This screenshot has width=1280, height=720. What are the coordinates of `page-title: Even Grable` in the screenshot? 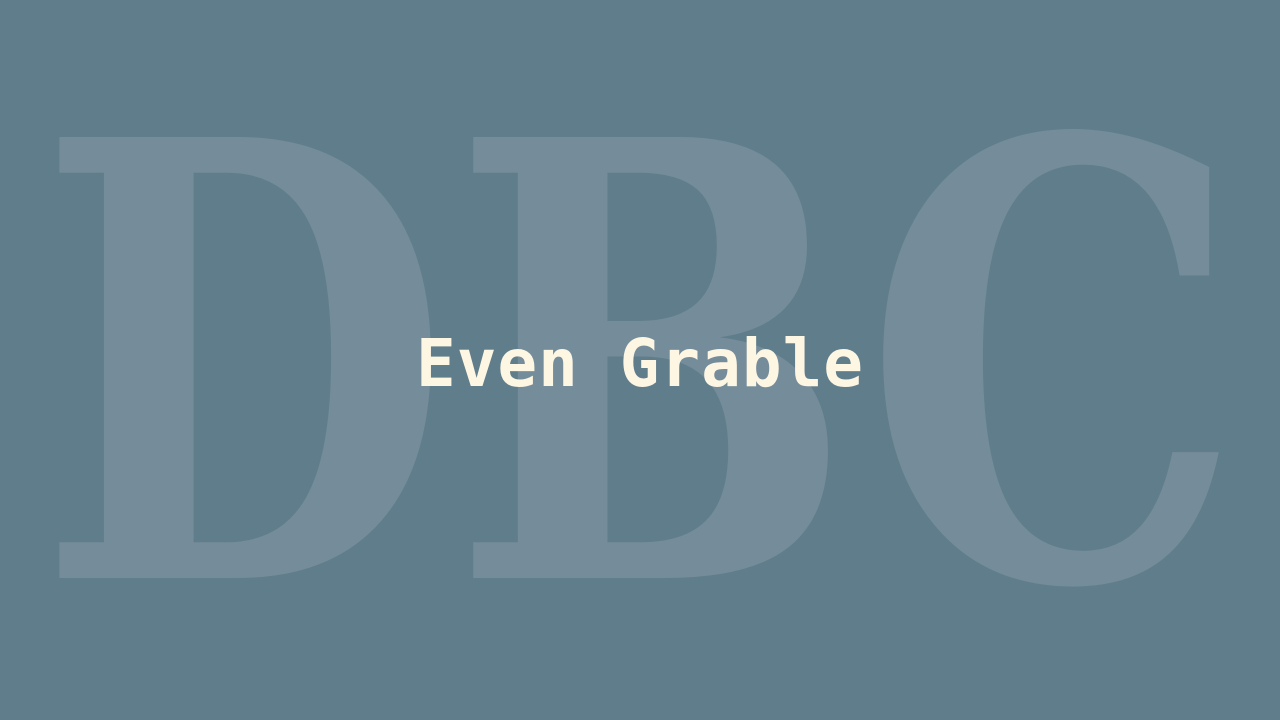 It's located at (640, 363).